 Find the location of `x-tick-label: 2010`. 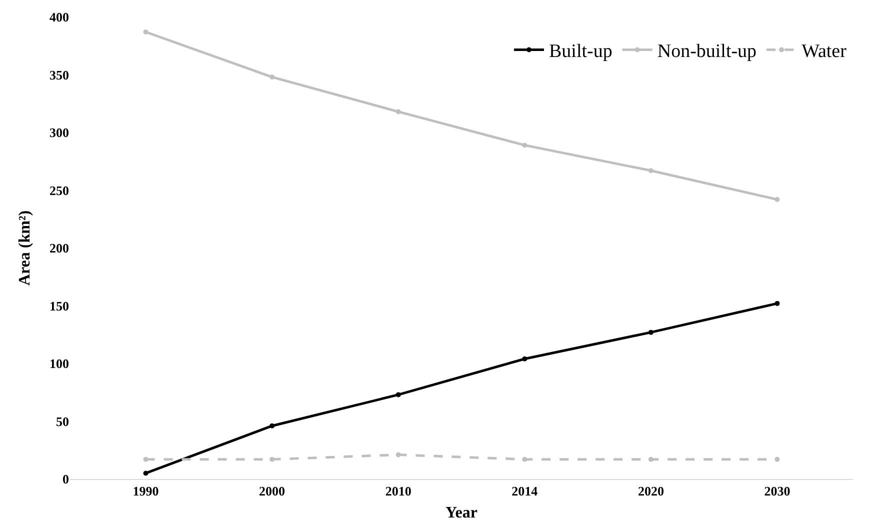

x-tick-label: 2010 is located at coordinates (398, 491).